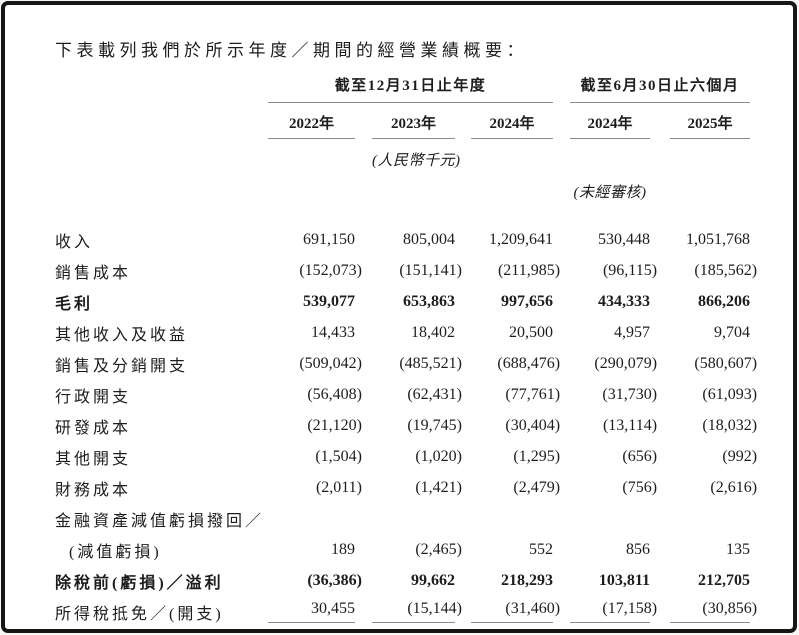 The height and width of the screenshot is (635, 799). Describe the element at coordinates (601, 332) in the screenshot. I see `value-cell: 4,957` at that location.